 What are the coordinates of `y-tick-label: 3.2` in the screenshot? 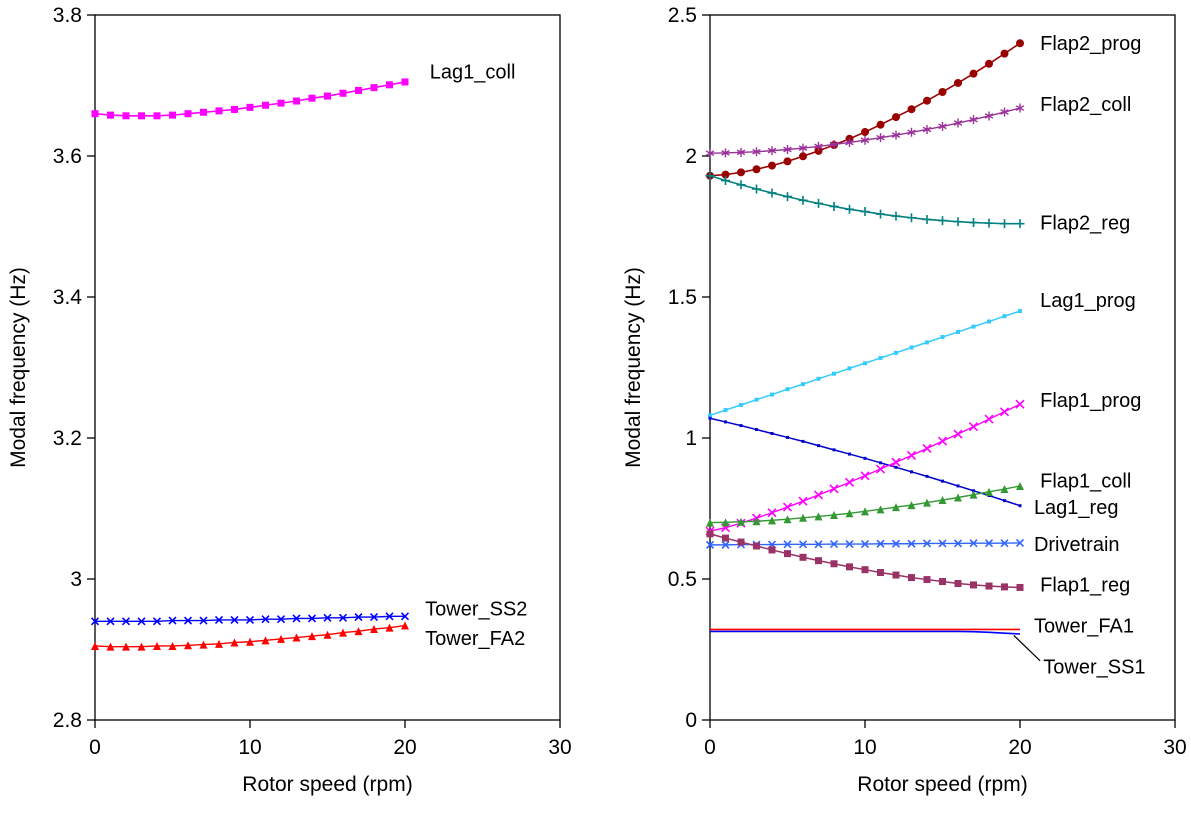 It's located at (67, 438).